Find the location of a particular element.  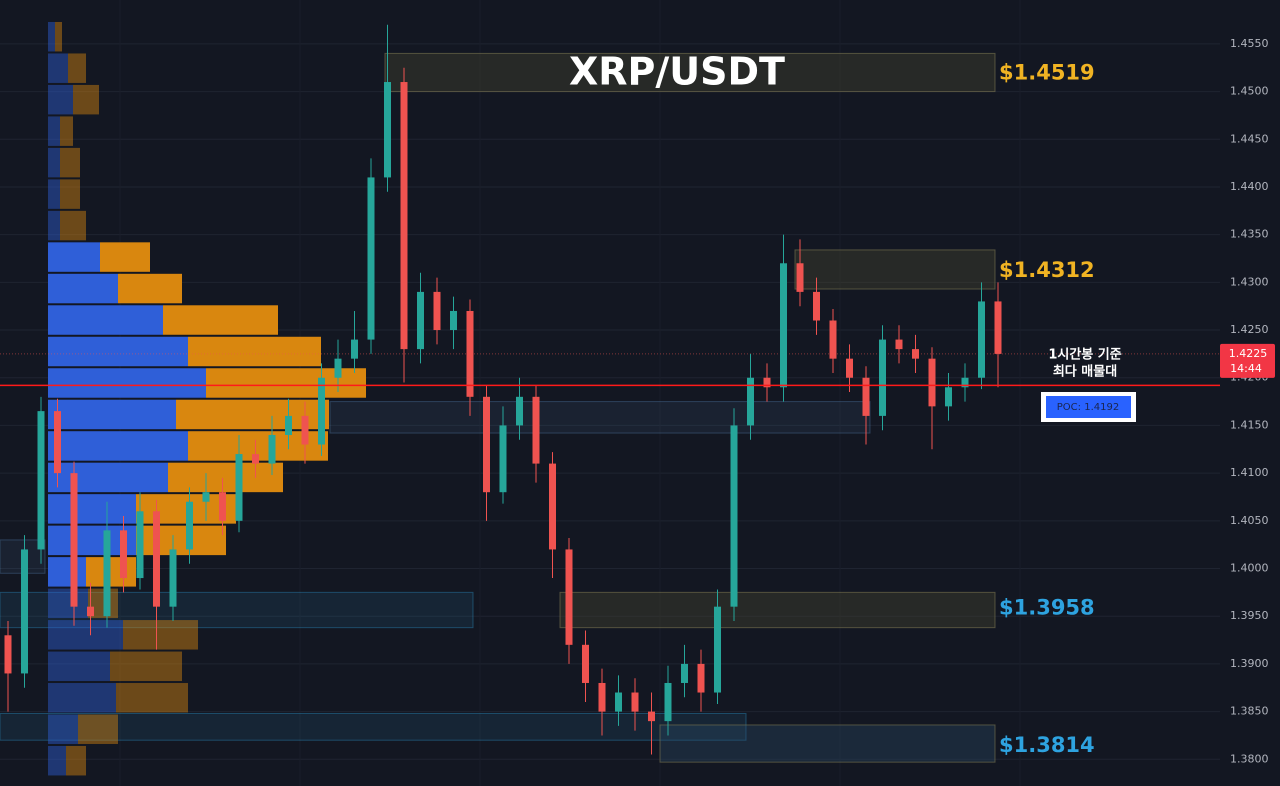

poc-box is located at coordinates (1088, 407).